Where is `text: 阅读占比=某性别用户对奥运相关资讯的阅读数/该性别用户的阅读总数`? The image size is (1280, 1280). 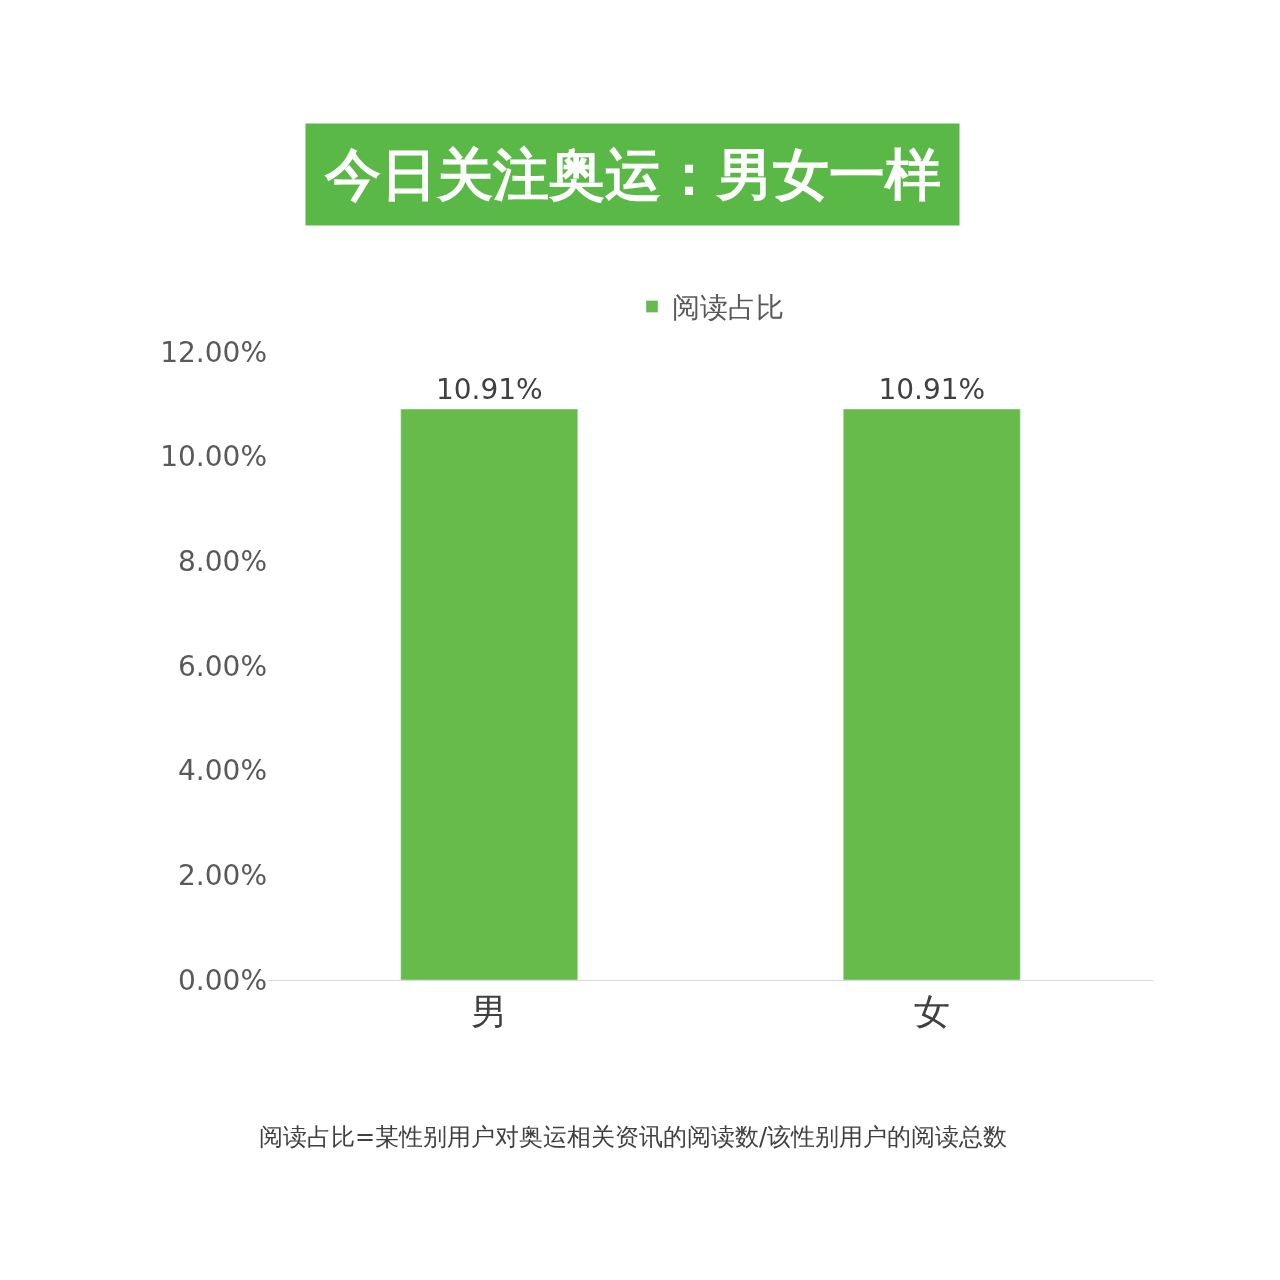
text: 阅读占比=某性别用户对奥运相关资讯的阅读数/该性别用户的阅读总数 is located at coordinates (633, 1137).